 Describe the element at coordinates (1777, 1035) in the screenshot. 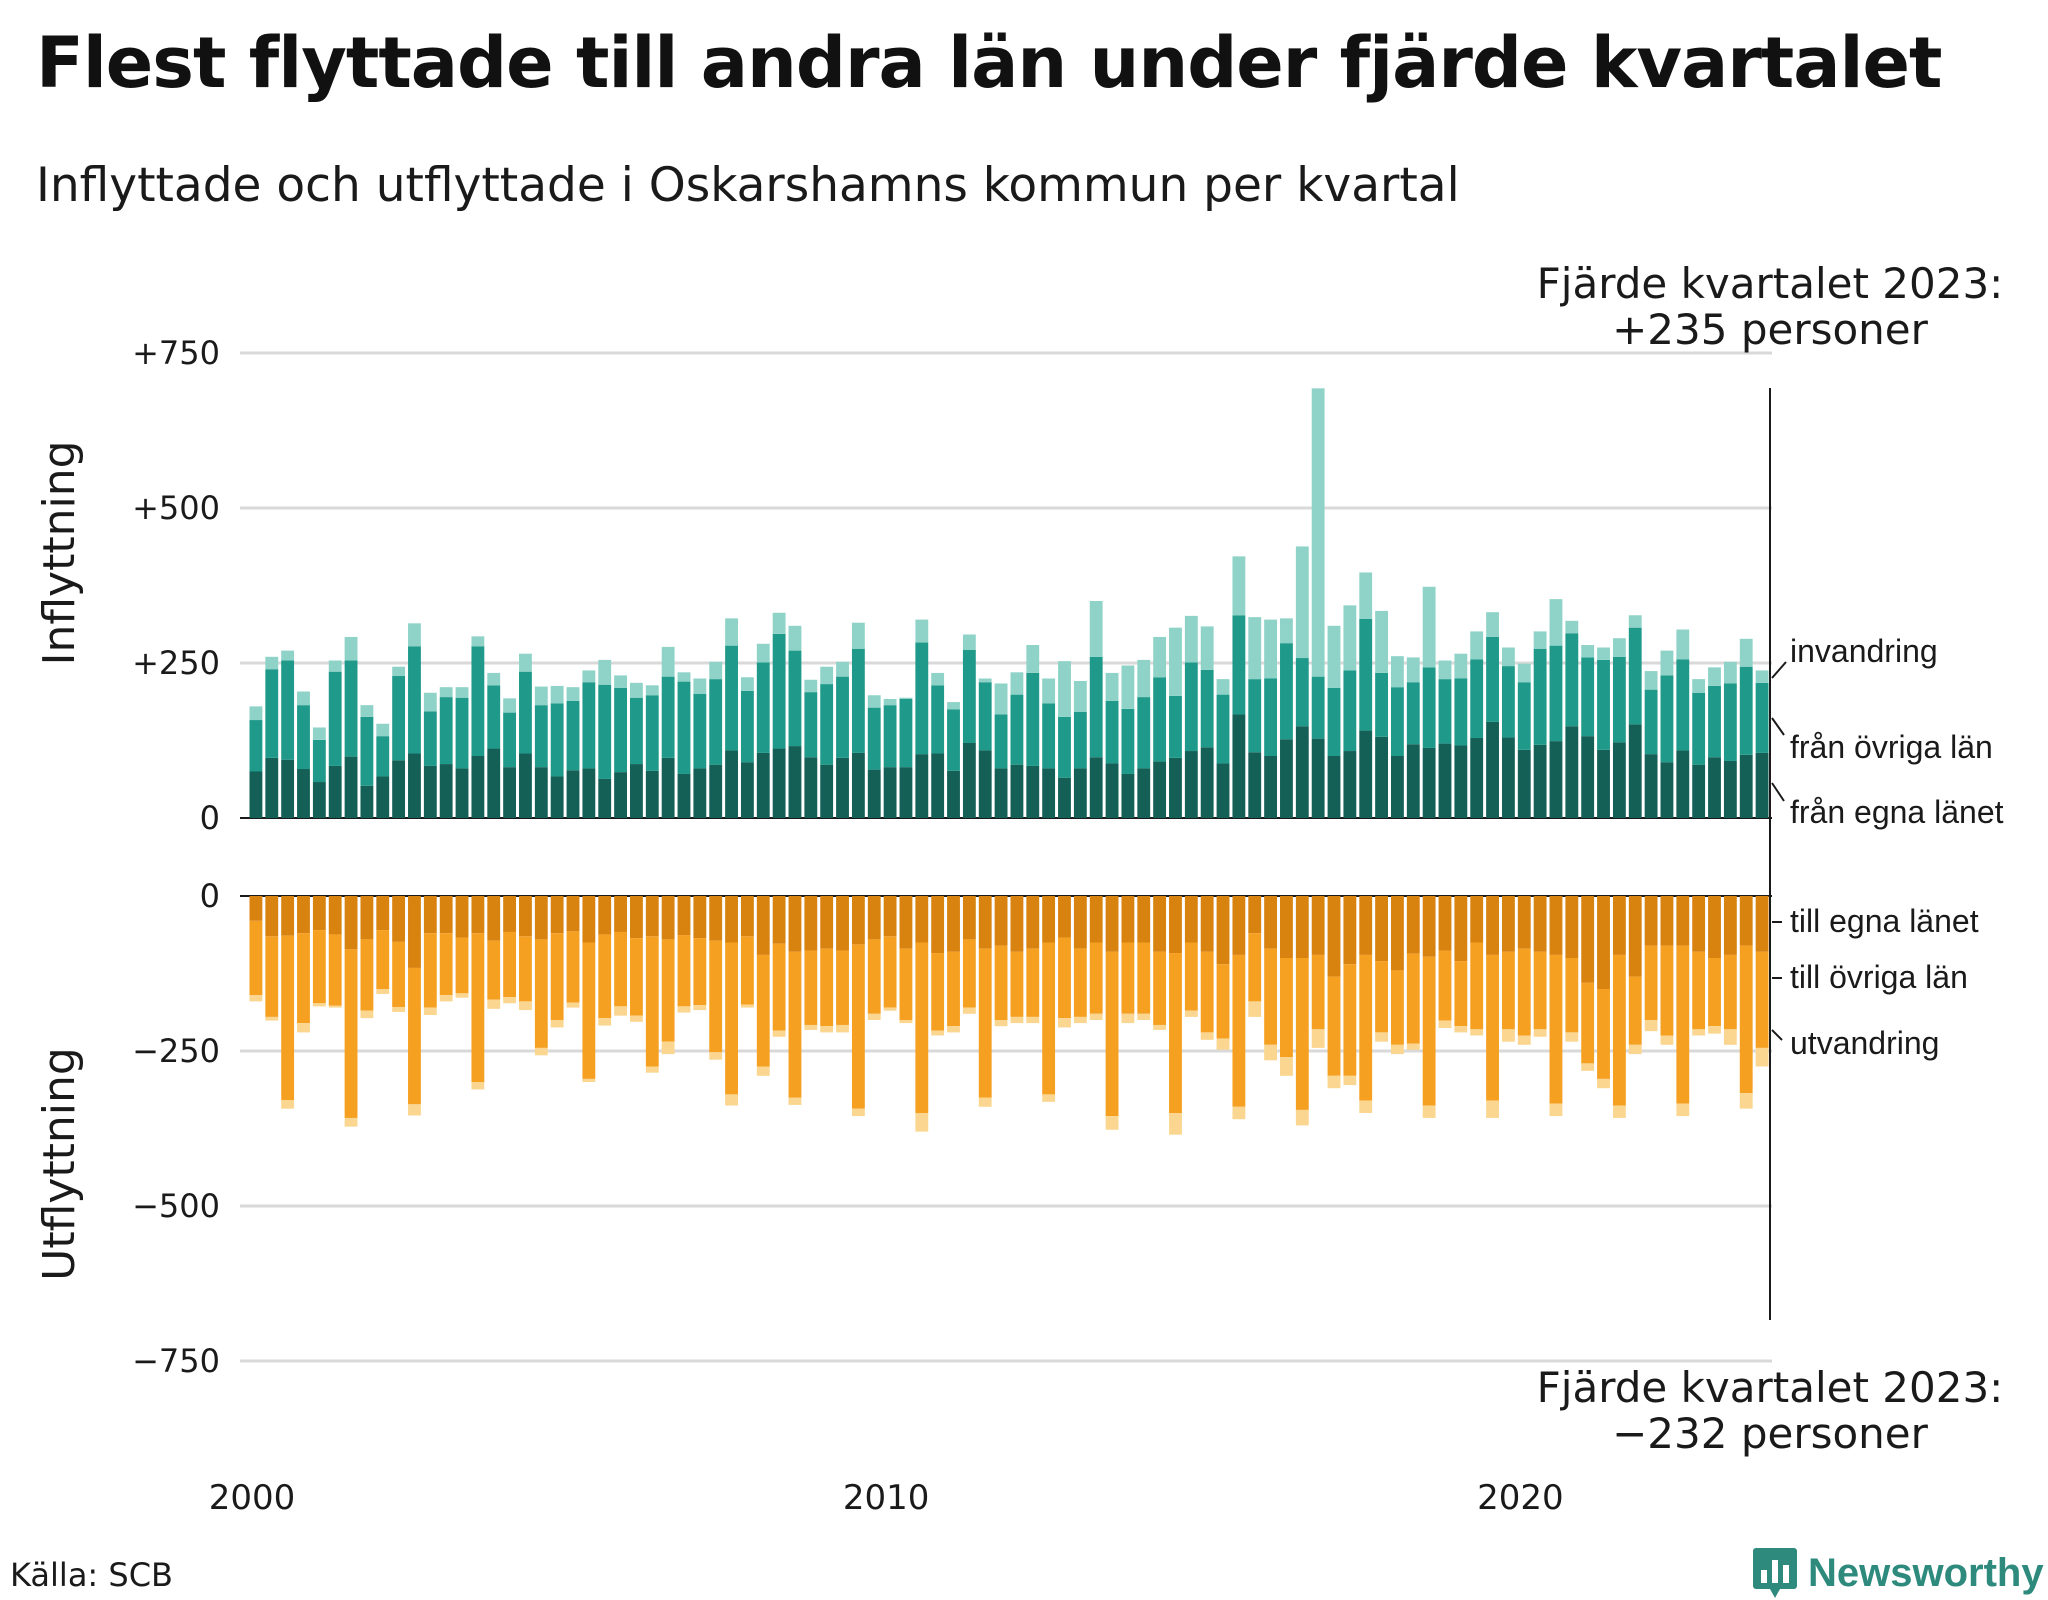

I see `leader-utvandring` at that location.